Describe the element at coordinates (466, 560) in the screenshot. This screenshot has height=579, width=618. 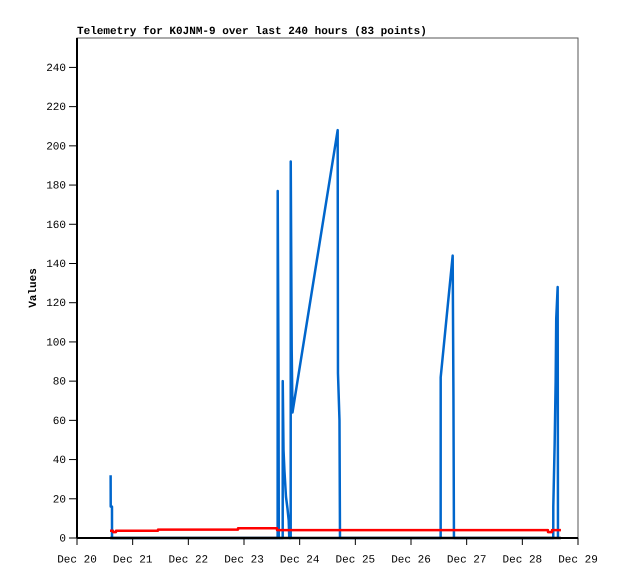
I see `x-tick-label: Dec 27` at that location.